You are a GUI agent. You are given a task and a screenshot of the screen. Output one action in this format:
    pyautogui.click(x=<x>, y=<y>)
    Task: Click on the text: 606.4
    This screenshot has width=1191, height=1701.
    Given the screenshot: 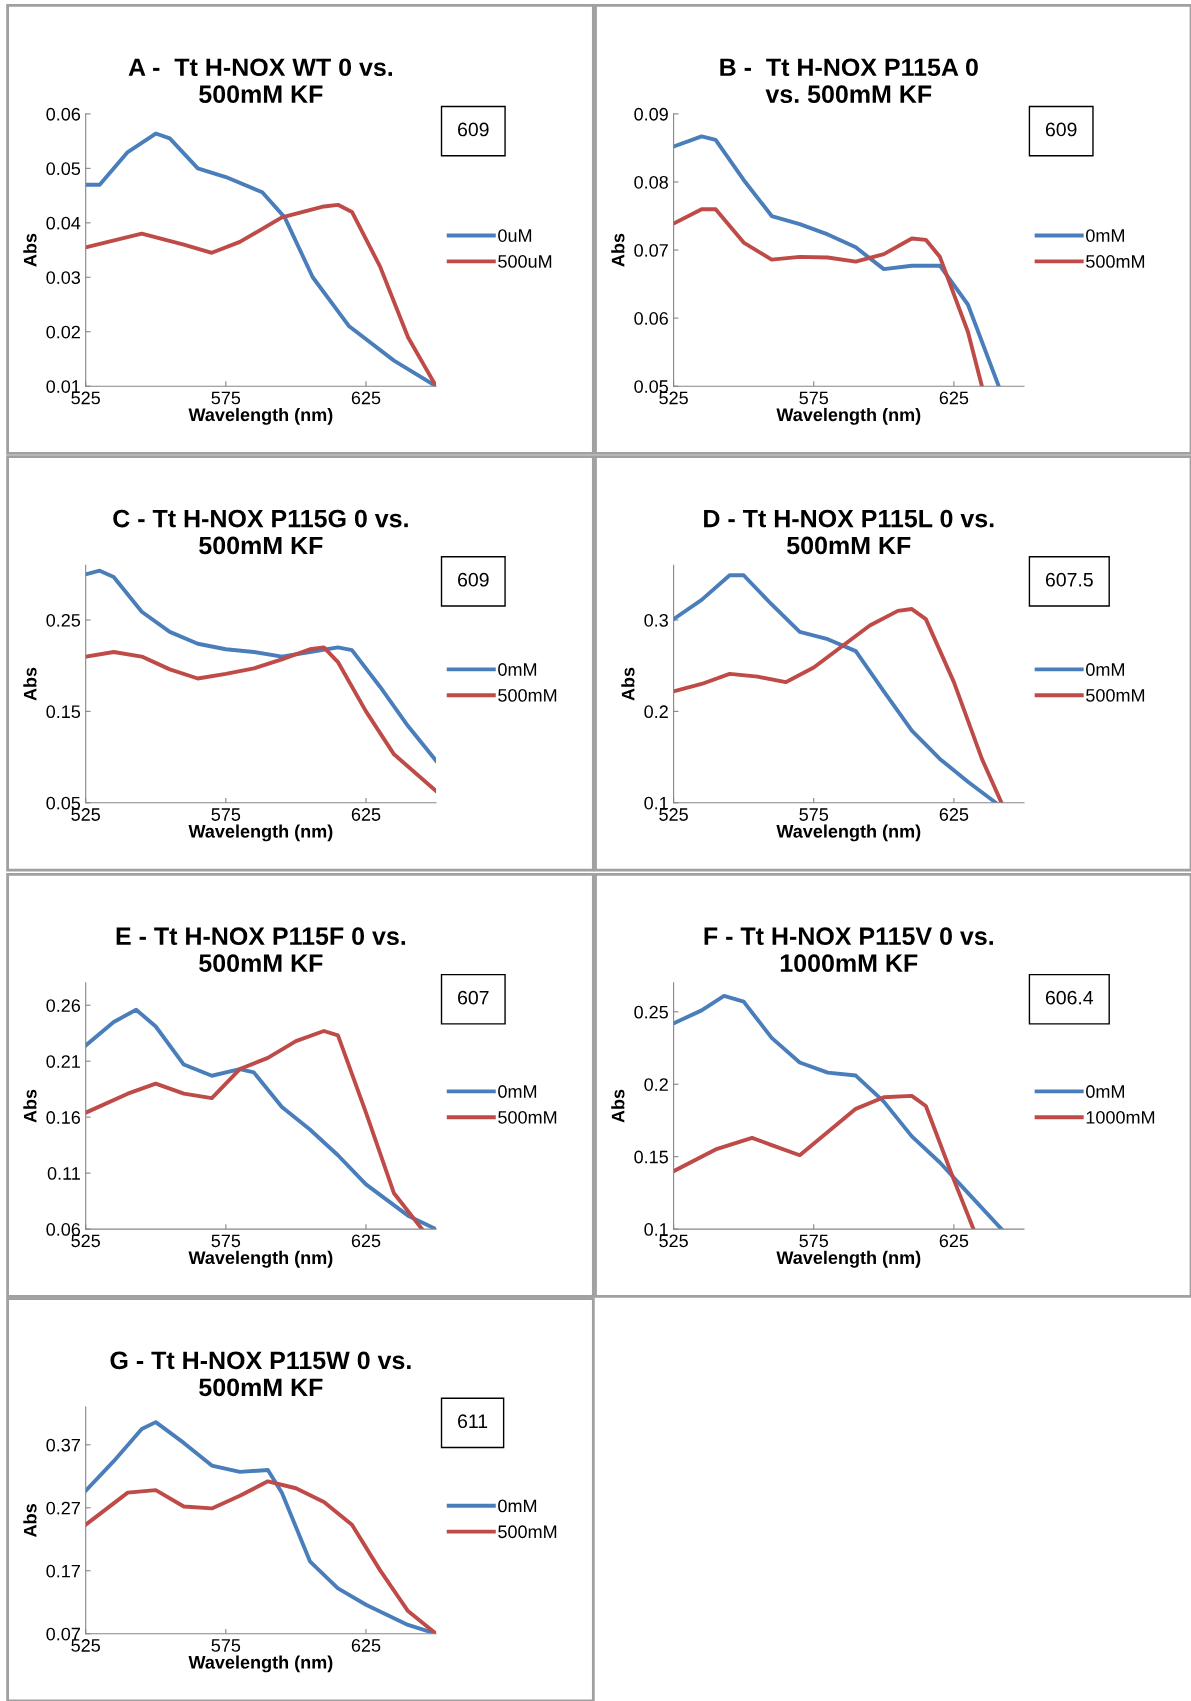 What is the action you would take?
    pyautogui.click(x=1069, y=997)
    